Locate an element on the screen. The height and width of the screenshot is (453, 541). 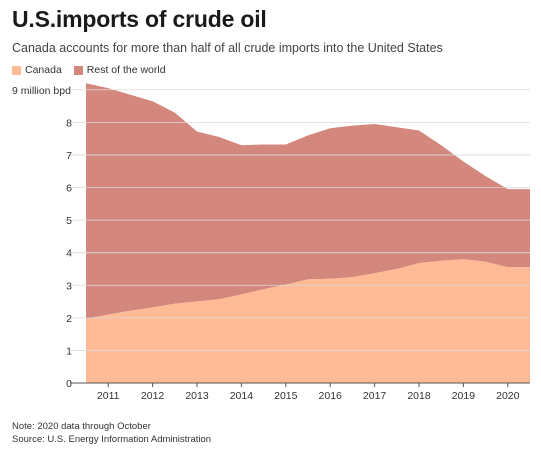
legend-swatch-rest is located at coordinates (78, 70).